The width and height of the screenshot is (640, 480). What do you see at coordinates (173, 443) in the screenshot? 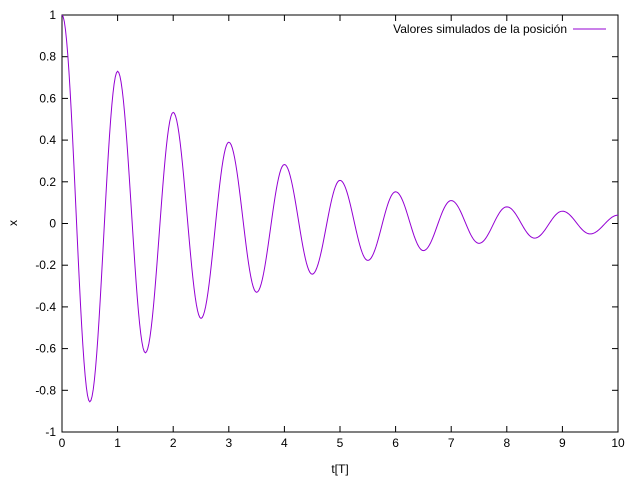
I see `x-tick-label: 2` at bounding box center [173, 443].